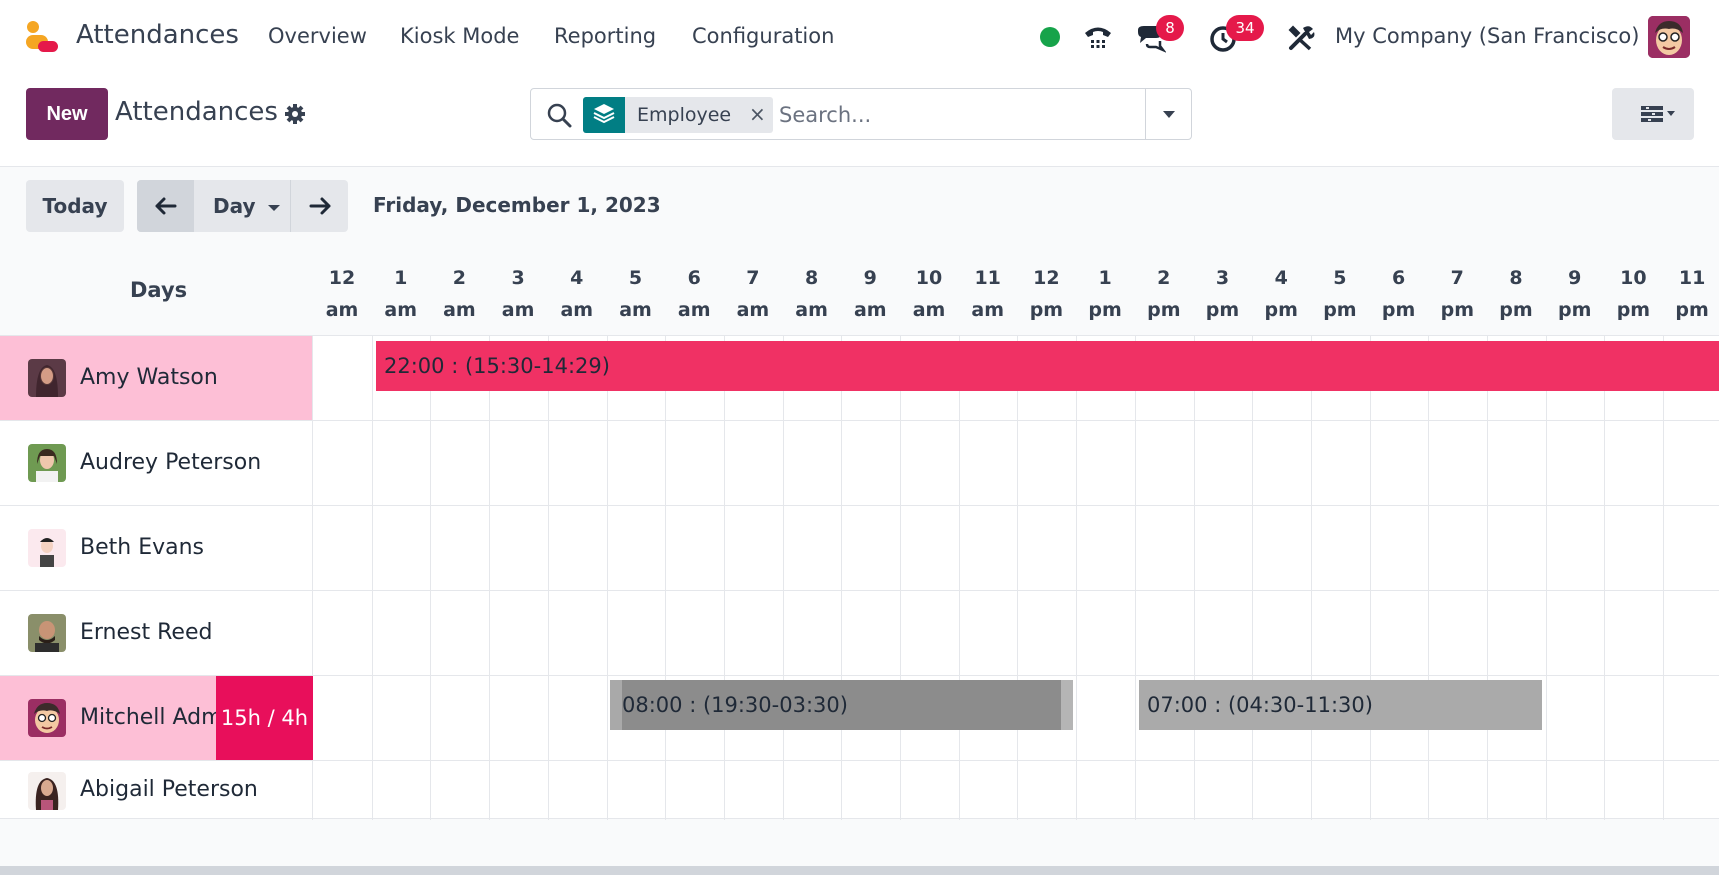 The height and width of the screenshot is (875, 1719). What do you see at coordinates (159, 290) in the screenshot?
I see `rows-header: Days` at bounding box center [159, 290].